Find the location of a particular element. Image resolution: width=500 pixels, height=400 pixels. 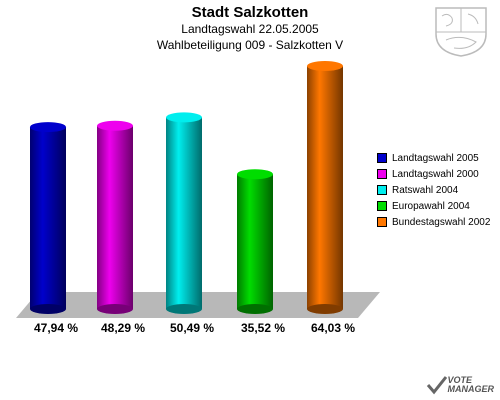

chart-subtitle-2: Wahlbeteiligung 009 - Salzkotten V is located at coordinates (250, 45).